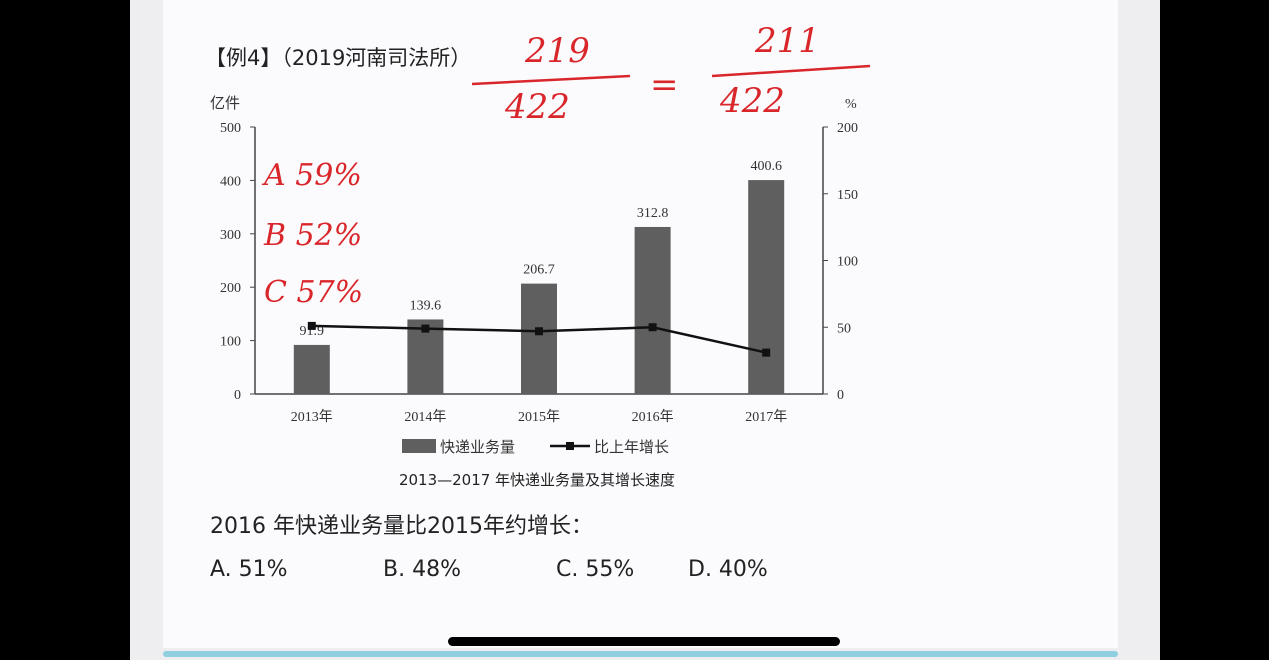  Describe the element at coordinates (840, 395) in the screenshot. I see `right-tick-label: 0` at that location.